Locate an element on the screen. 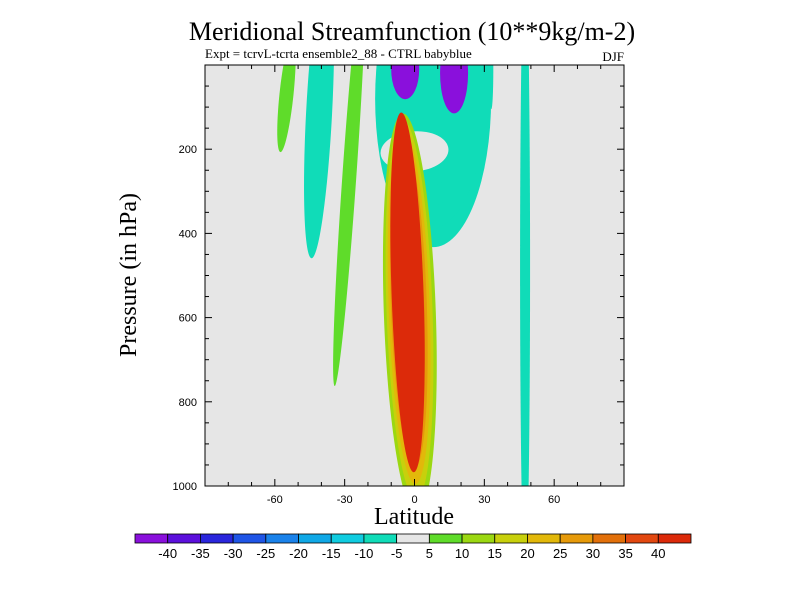 The height and width of the screenshot is (600, 800). y-axis-label: Pressure (in hPa) is located at coordinates (129, 275).